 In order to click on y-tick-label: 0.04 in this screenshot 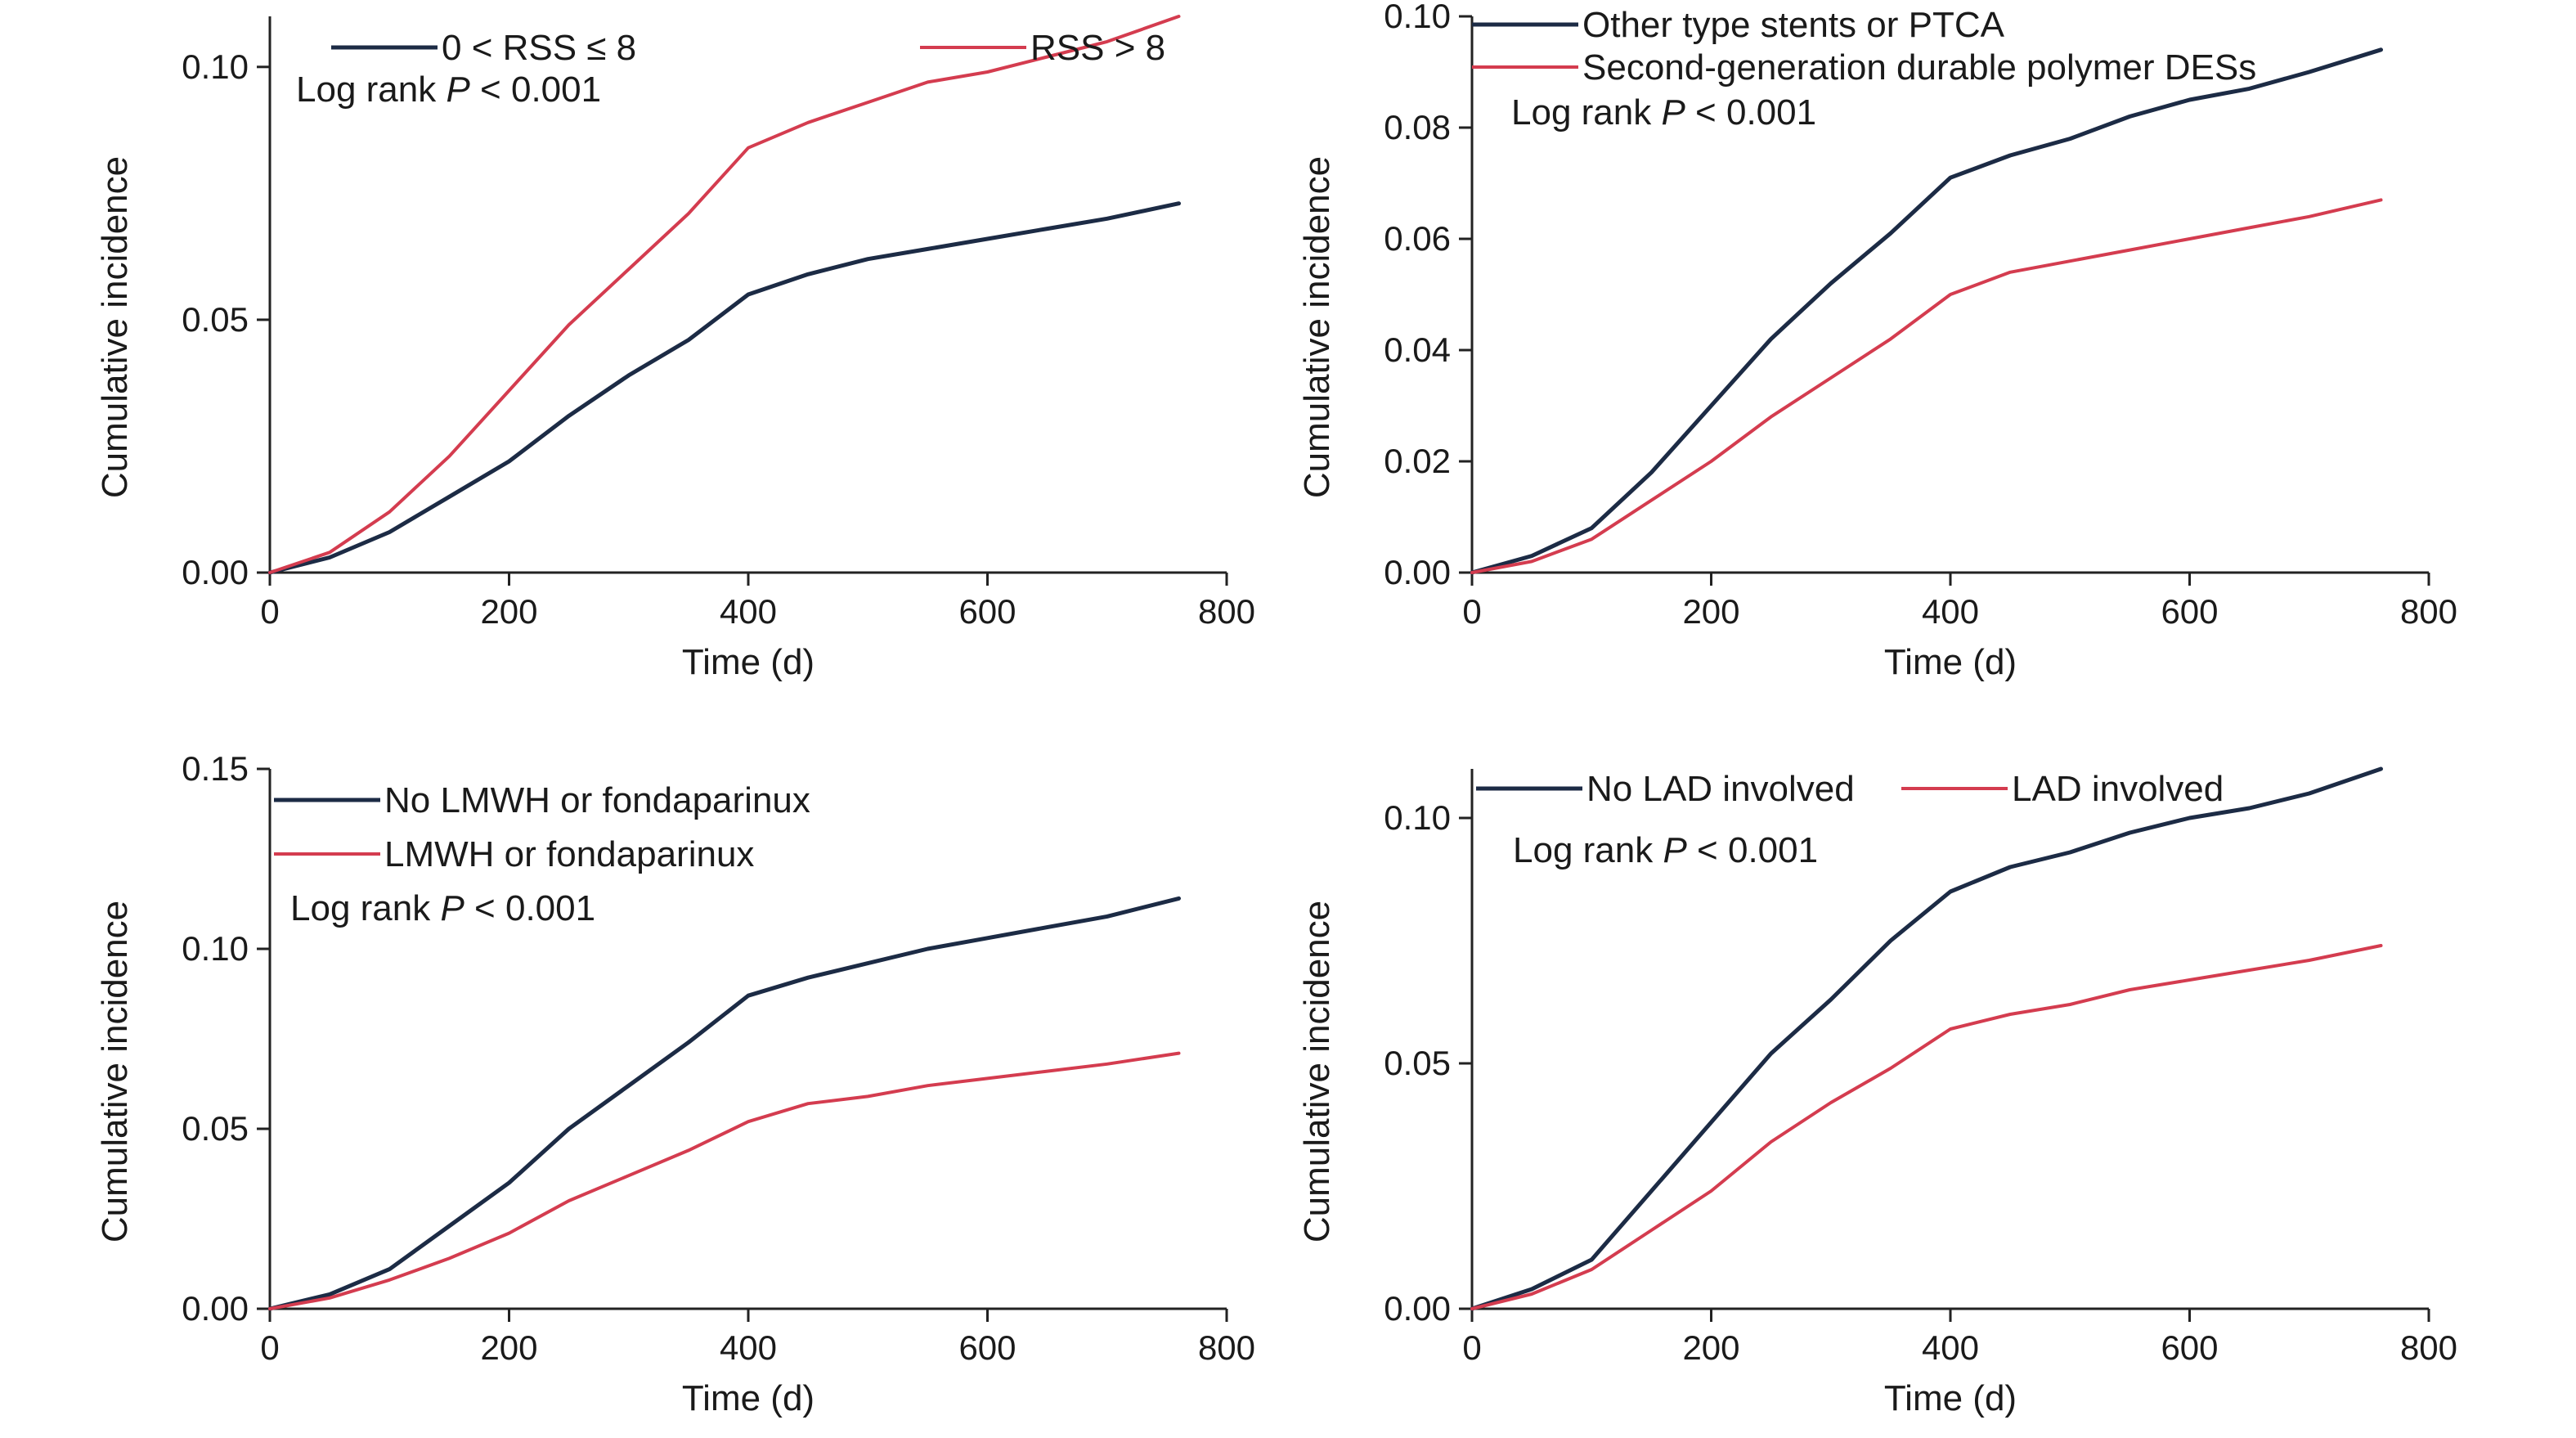, I will do `click(1417, 349)`.